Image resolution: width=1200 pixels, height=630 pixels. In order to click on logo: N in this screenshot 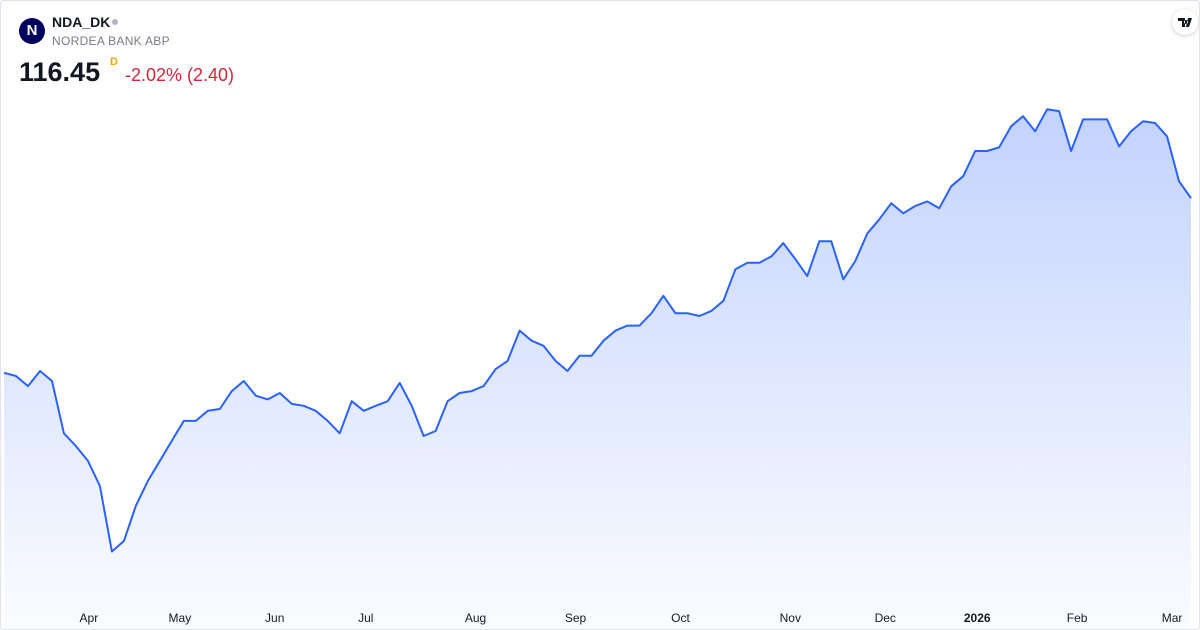, I will do `click(32, 31)`.